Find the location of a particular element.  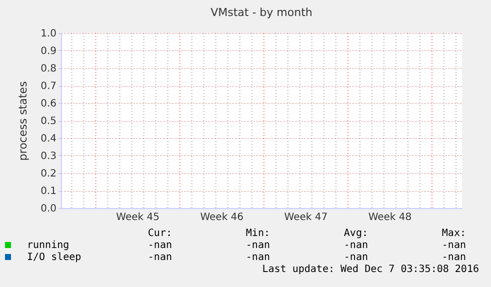

y-tick-label: 0.6 is located at coordinates (48, 104).